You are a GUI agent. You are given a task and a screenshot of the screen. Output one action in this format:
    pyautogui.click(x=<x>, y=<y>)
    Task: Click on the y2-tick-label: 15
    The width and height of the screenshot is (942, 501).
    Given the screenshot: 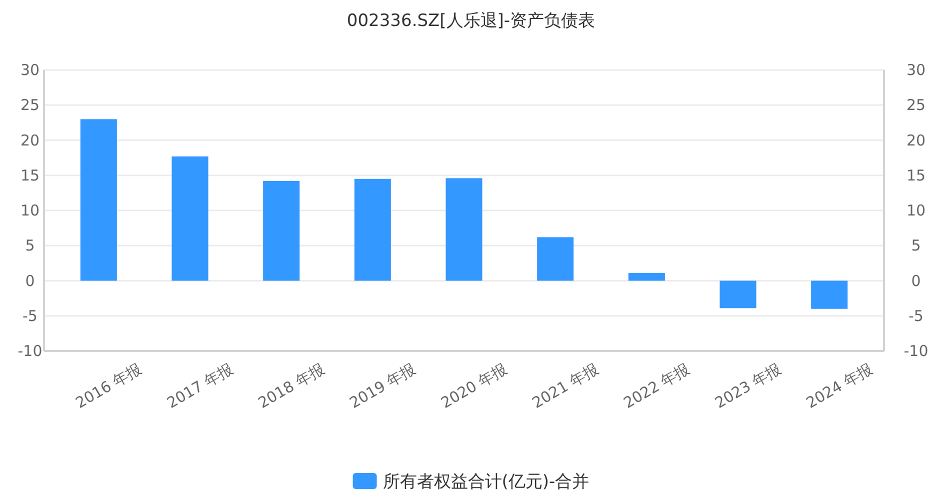 What is the action you would take?
    pyautogui.click(x=916, y=175)
    